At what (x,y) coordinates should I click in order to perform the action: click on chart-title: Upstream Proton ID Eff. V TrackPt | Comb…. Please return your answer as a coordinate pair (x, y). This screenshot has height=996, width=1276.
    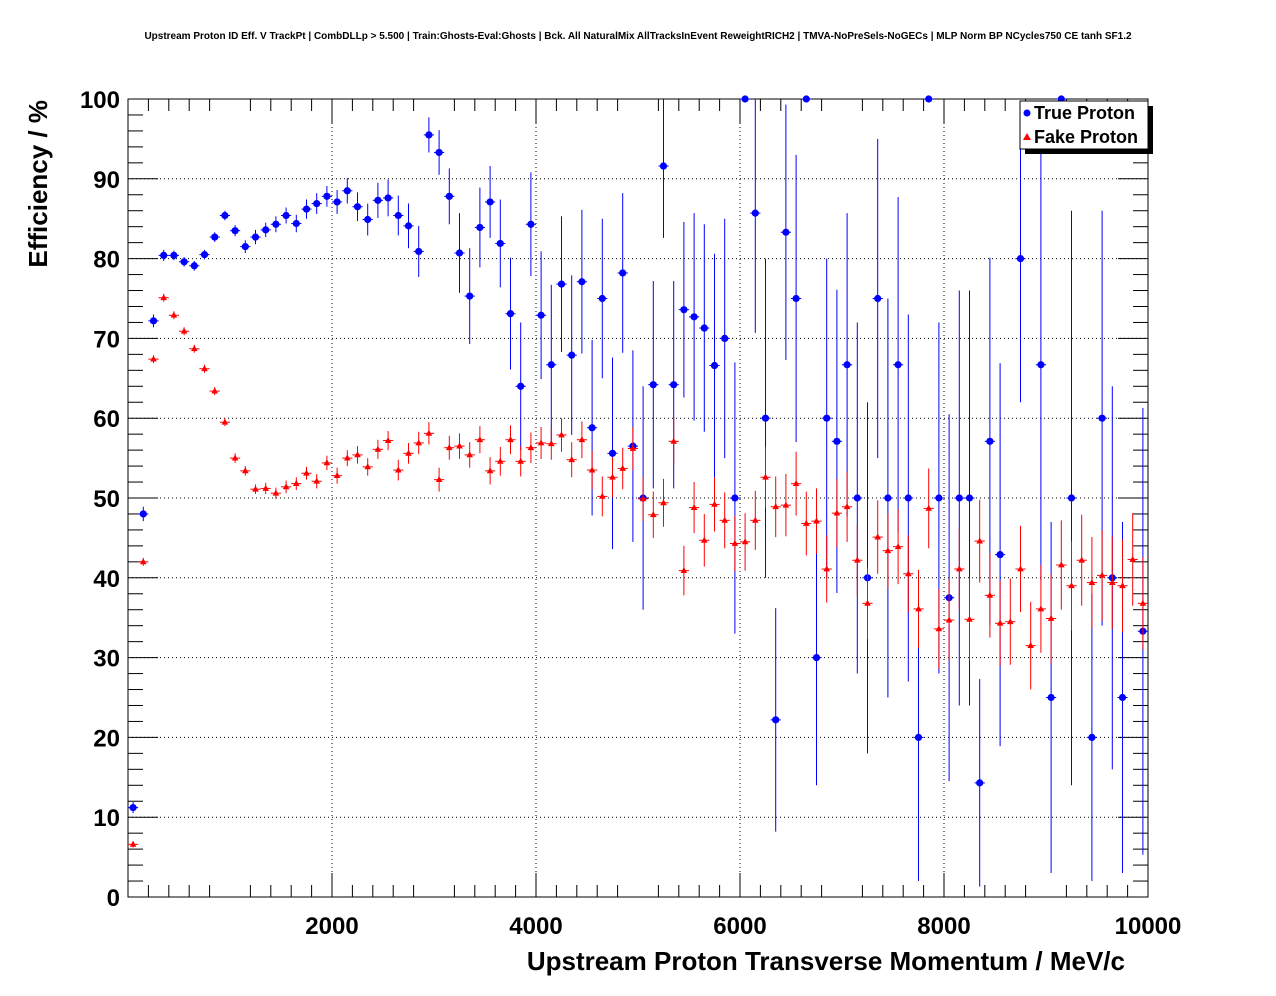
    Looking at the image, I should click on (638, 36).